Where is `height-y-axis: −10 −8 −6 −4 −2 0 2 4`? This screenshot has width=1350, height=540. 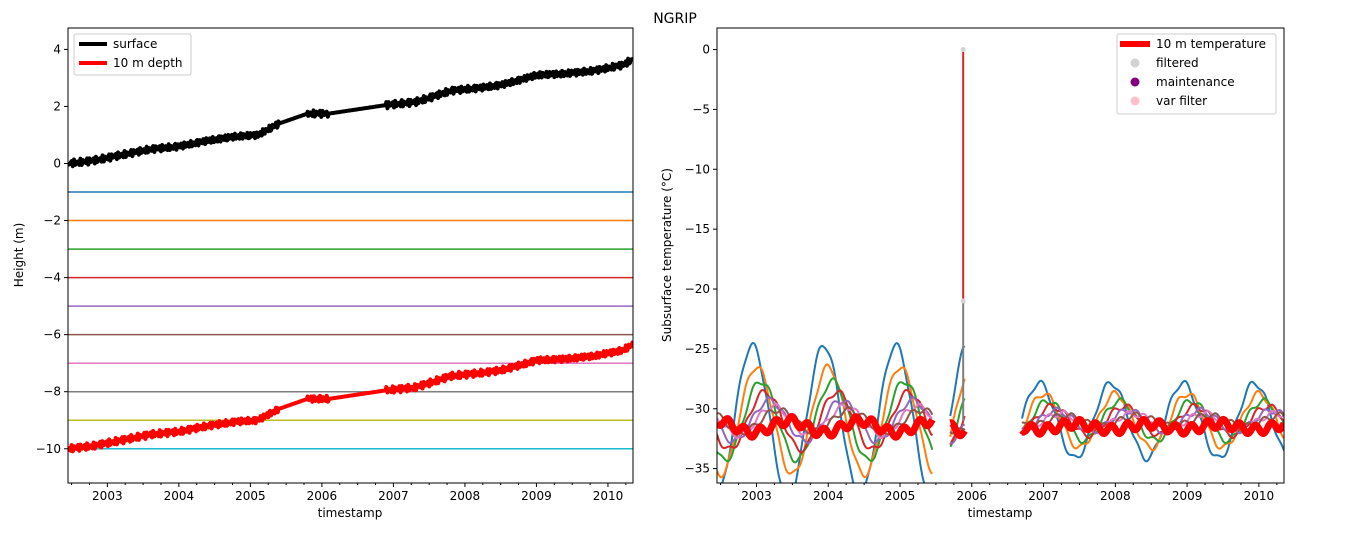 height-y-axis: −10 −8 −6 −4 −2 0 2 4 is located at coordinates (52, 249).